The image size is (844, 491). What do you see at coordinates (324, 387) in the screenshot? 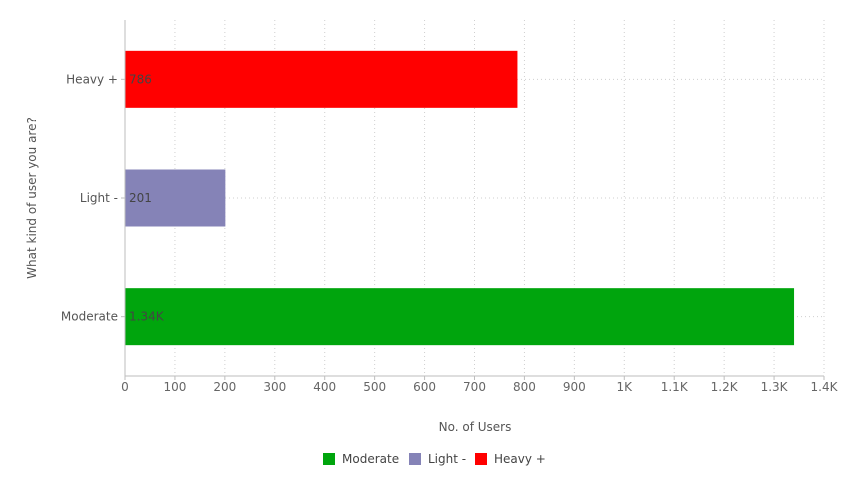
I see `x-tick-label: 400` at bounding box center [324, 387].